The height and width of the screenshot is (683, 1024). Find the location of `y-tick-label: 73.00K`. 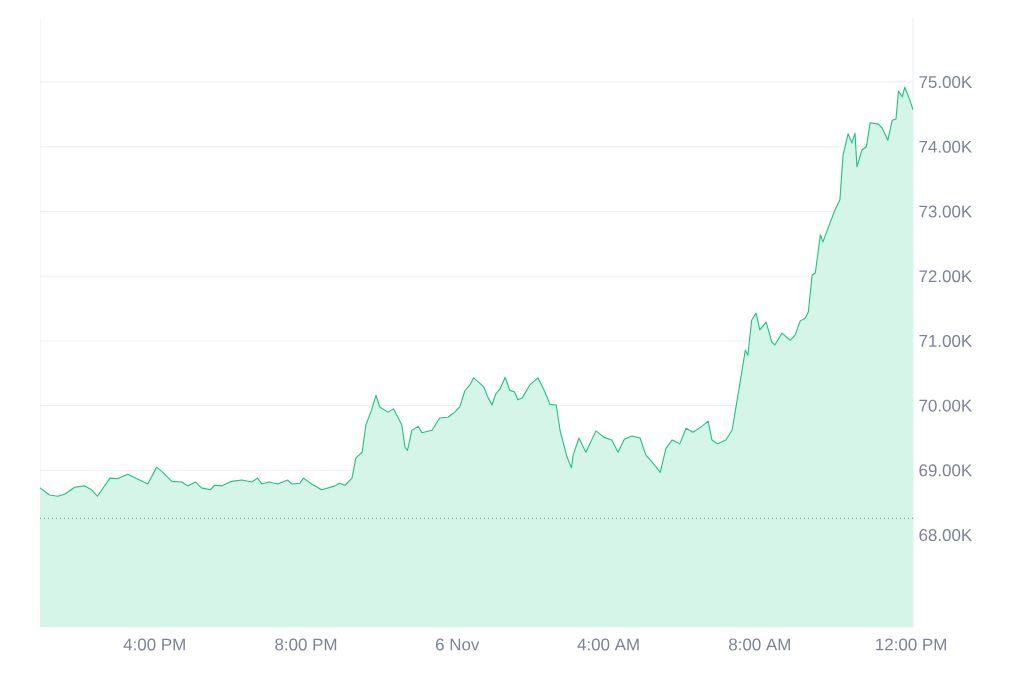

y-tick-label: 73.00K is located at coordinates (946, 211).